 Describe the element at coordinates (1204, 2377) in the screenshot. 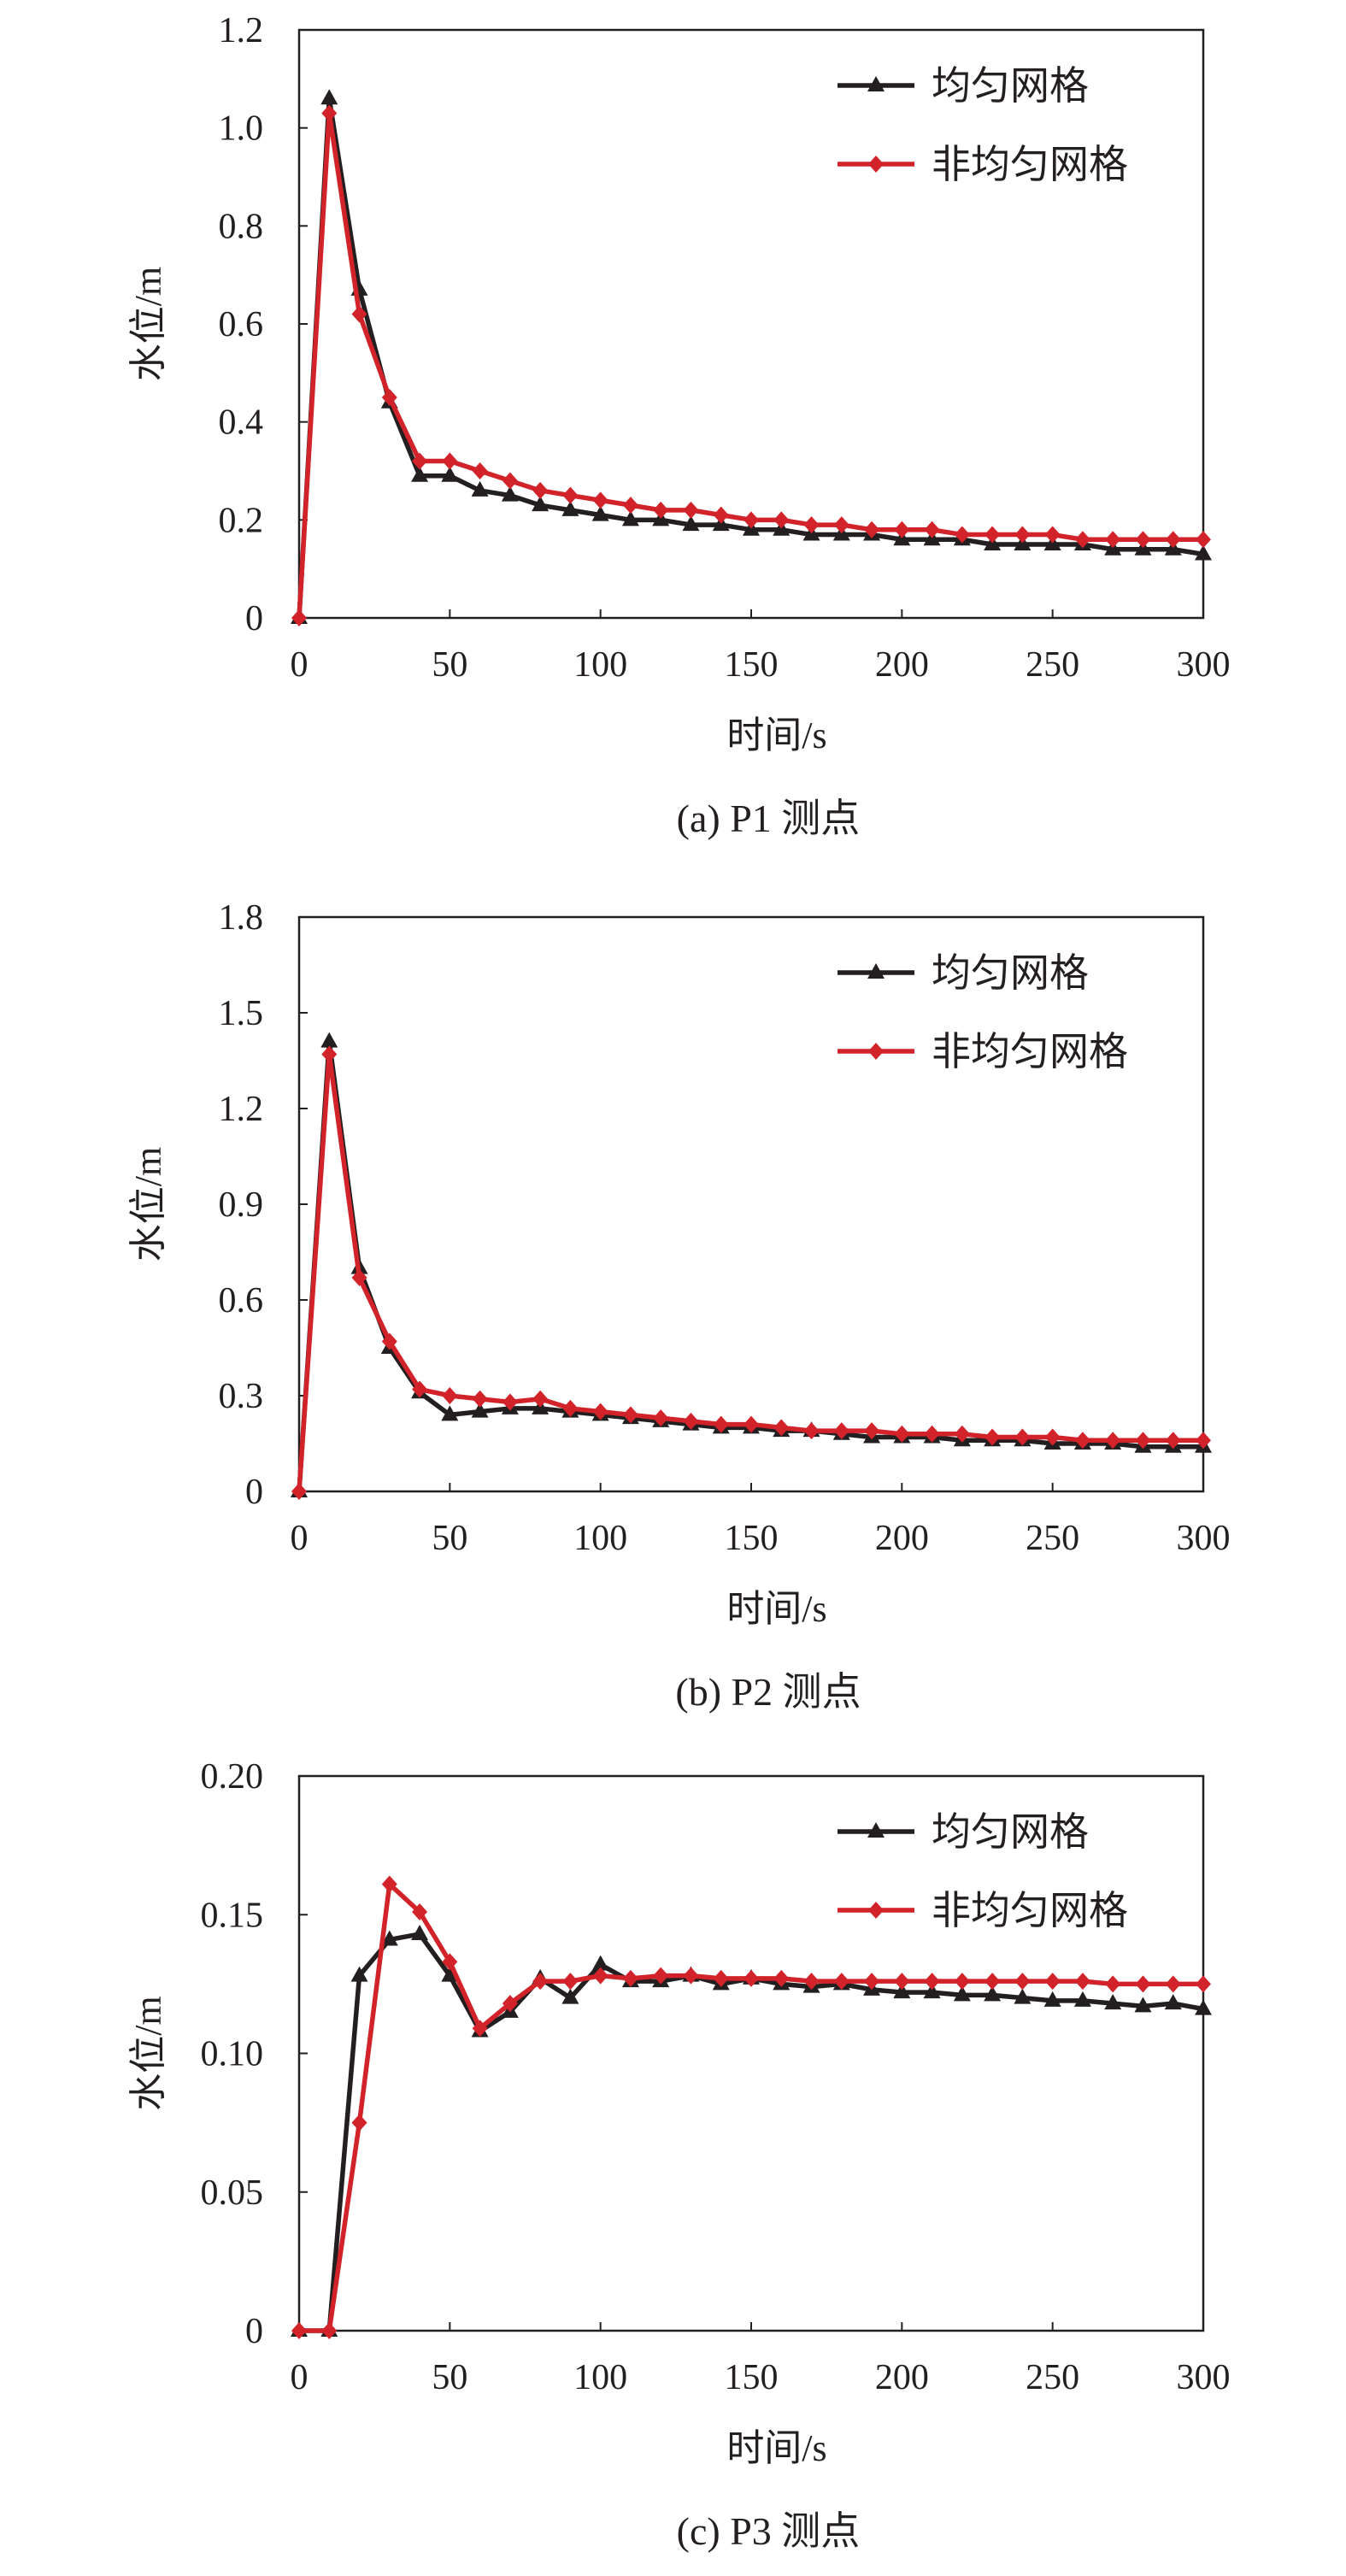

I see `x-tick-label: 300` at that location.